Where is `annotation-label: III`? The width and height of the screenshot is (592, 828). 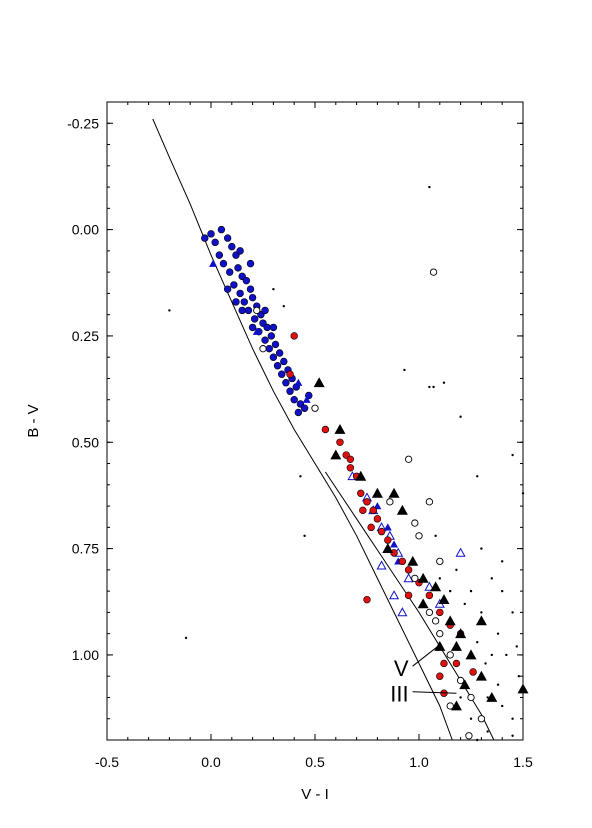
annotation-label: III is located at coordinates (399, 694).